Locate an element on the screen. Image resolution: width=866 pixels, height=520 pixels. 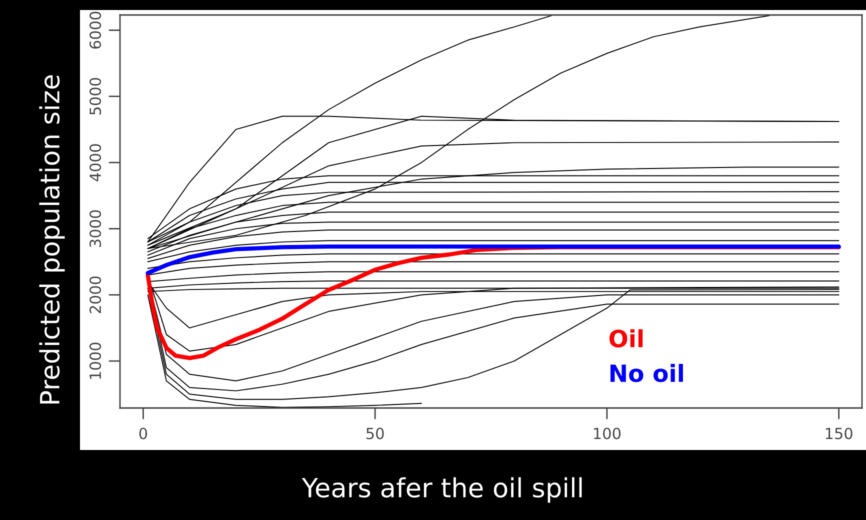
x-axis-title: Years afer the oil spill is located at coordinates (442, 490).